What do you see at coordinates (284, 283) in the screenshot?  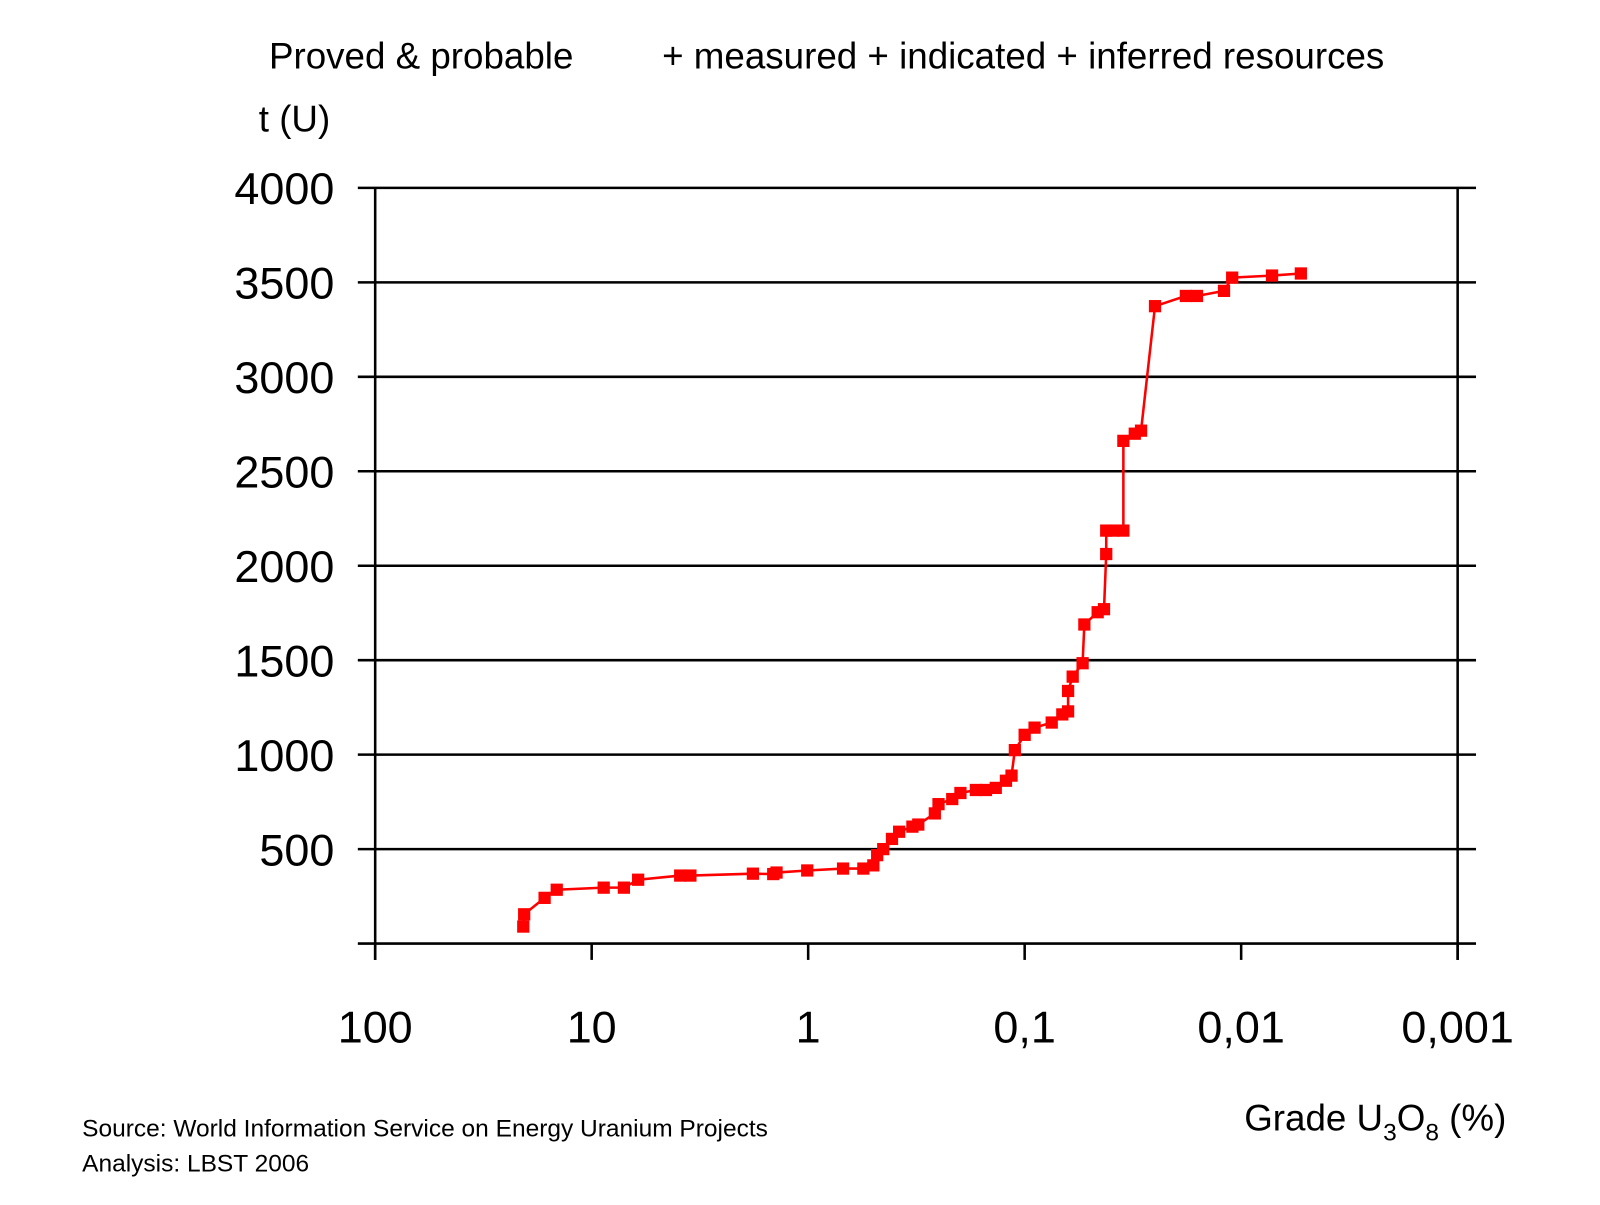 I see `y-tick-label: 3500` at bounding box center [284, 283].